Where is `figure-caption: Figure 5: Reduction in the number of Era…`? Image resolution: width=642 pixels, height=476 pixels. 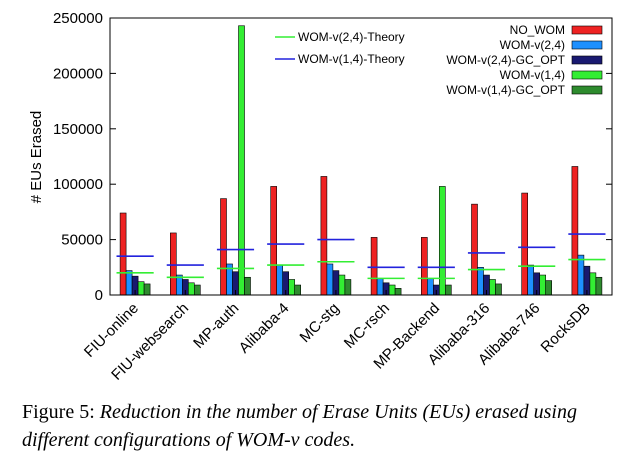 figure-caption: Figure 5: Reduction in the number of Era… is located at coordinates (325, 426).